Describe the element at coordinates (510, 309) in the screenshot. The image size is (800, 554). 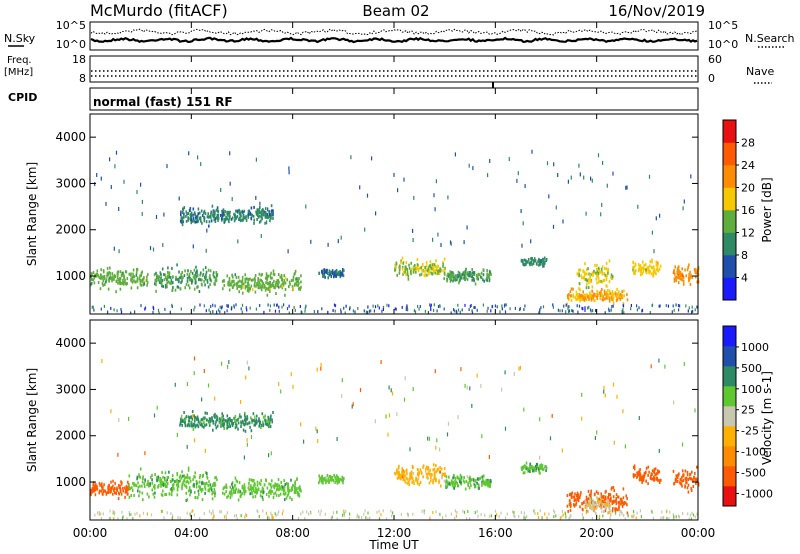
I see `data-cell-0-1919` at that location.